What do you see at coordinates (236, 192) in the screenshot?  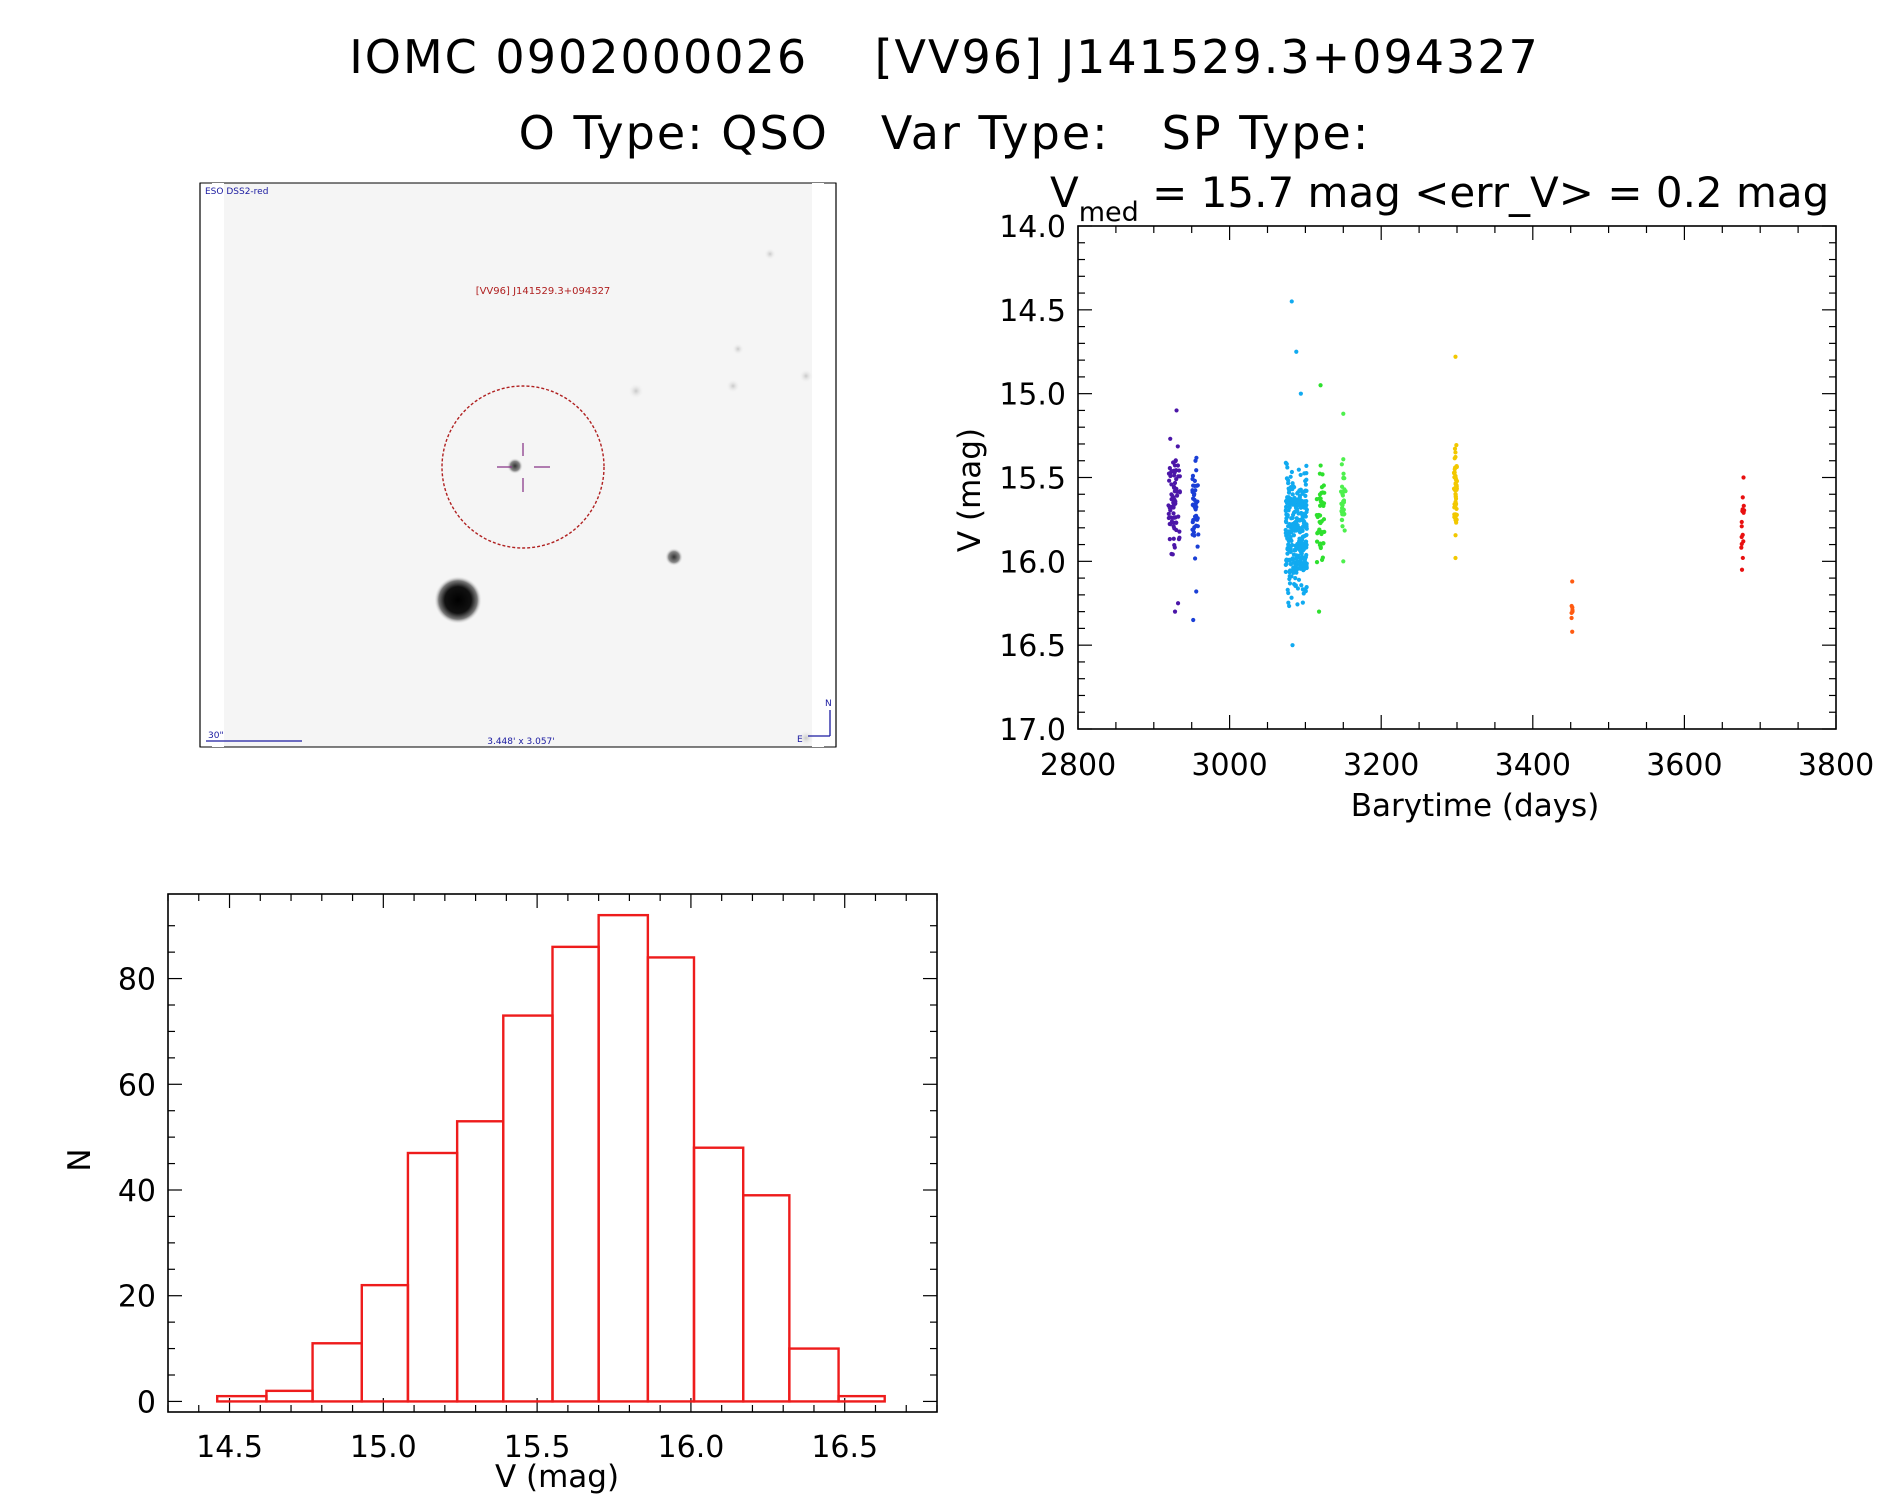 I see `survey-label: ESO DSS2-red` at bounding box center [236, 192].